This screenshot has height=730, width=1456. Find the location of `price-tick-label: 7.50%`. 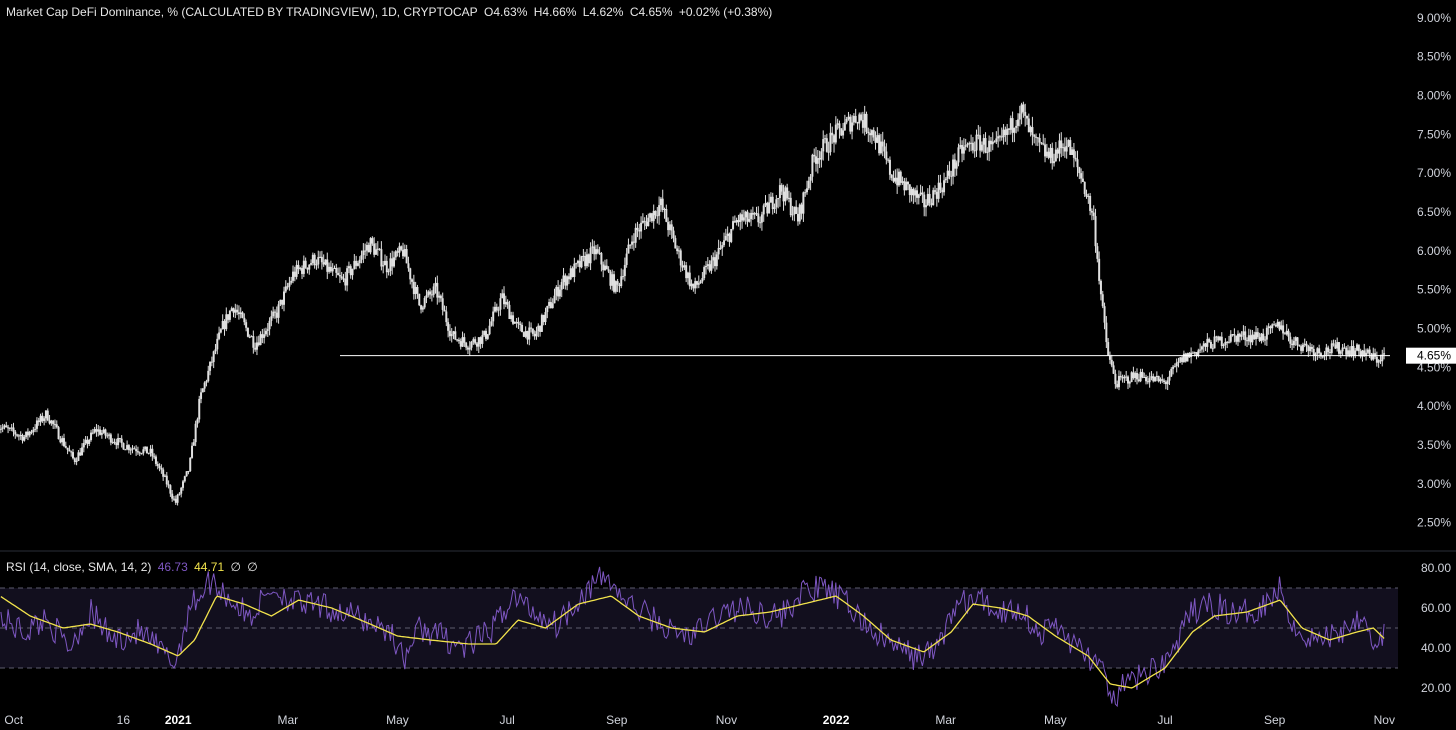

price-tick-label: 7.50% is located at coordinates (1434, 134).